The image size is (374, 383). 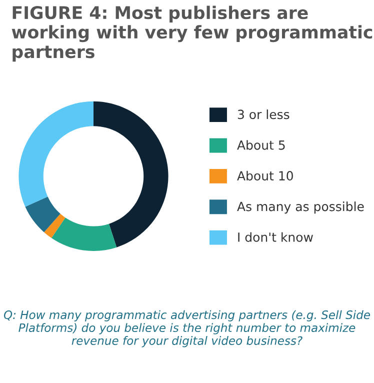 What do you see at coordinates (264, 114) in the screenshot?
I see `legend-label: 3 or less` at bounding box center [264, 114].